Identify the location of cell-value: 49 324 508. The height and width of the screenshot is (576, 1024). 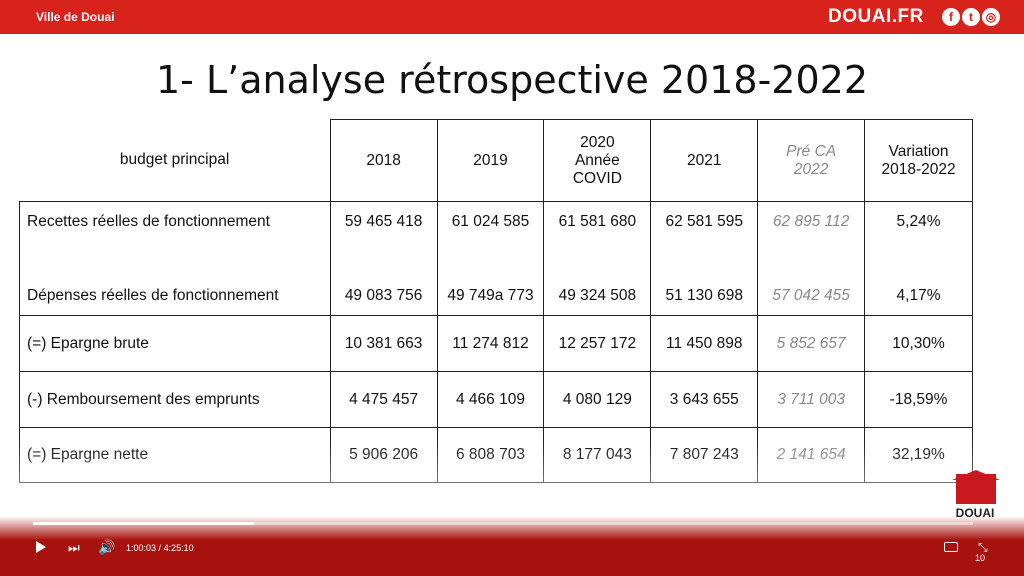
(597, 295).